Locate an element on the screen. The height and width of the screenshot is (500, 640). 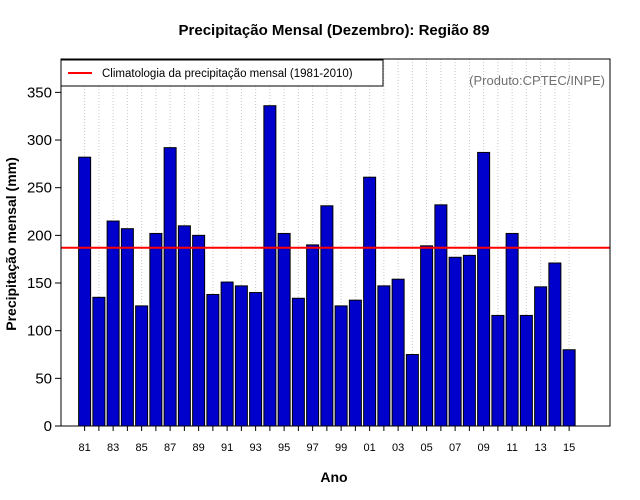
y-axis: 0 50 100 150 200 250 300 350 is located at coordinates (44, 259).